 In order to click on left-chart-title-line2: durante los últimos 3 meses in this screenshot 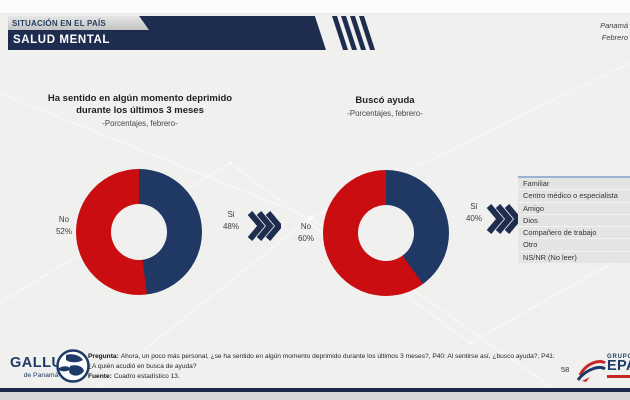, I will do `click(140, 110)`.